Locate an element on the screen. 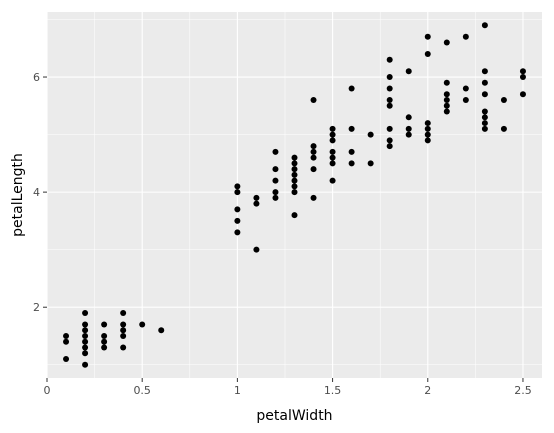 The image size is (554, 433). x-tick-label: 2.5 is located at coordinates (523, 390).